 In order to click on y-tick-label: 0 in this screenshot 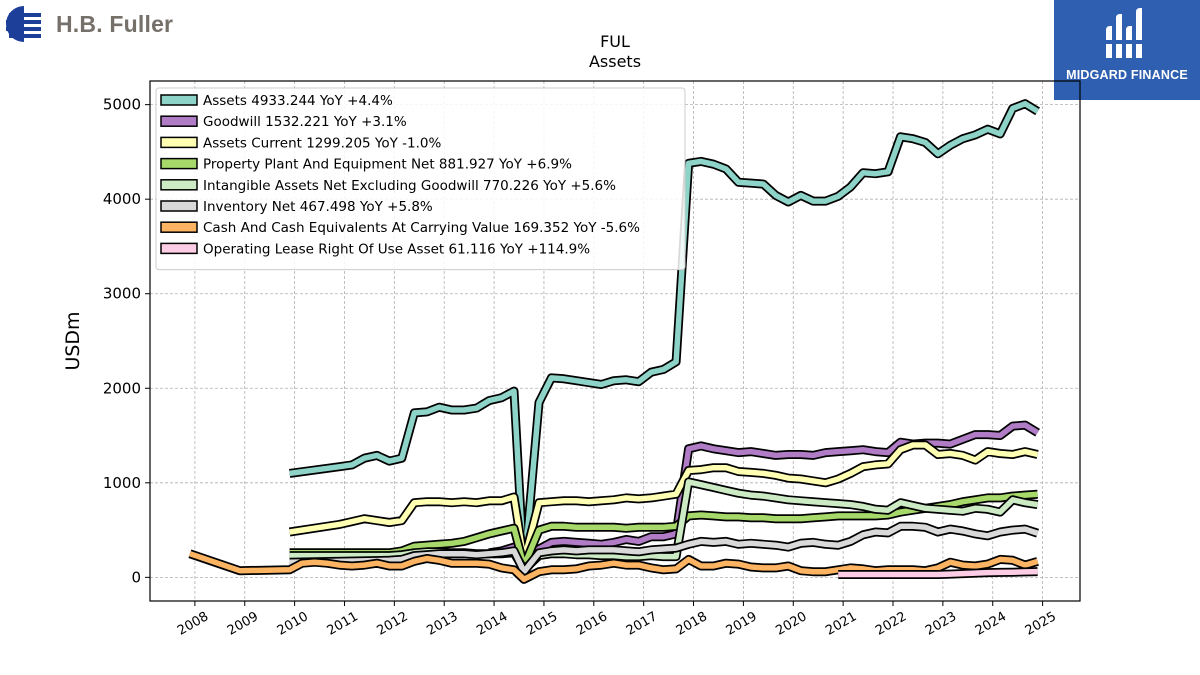, I will do `click(136, 577)`.